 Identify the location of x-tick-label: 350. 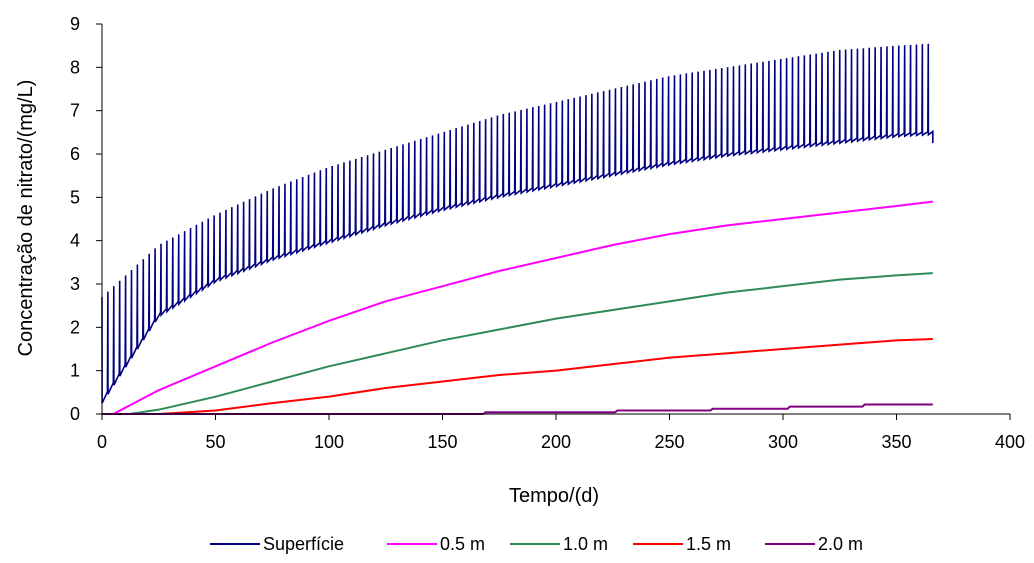
(896, 442).